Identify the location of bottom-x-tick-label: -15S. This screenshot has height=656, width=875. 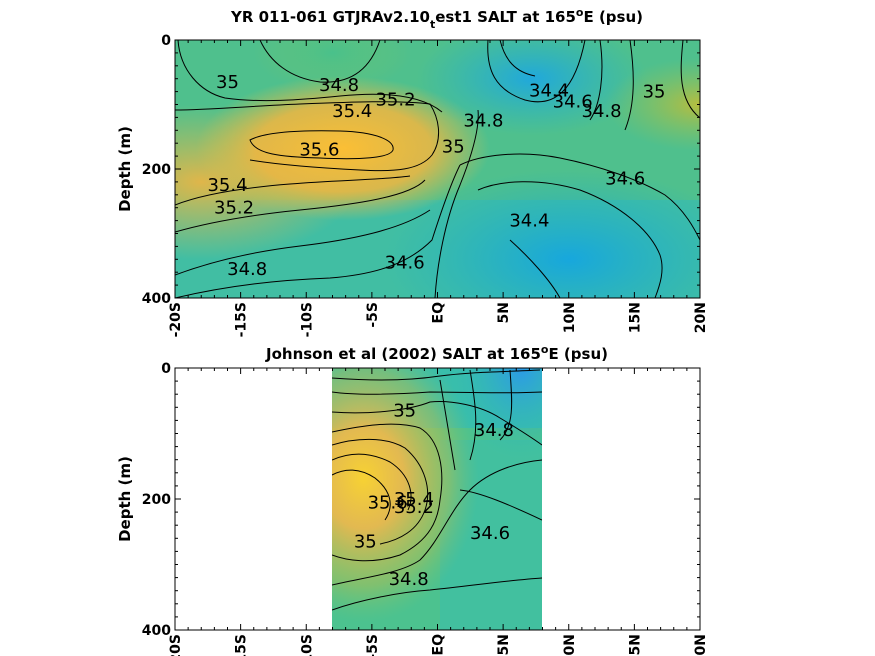
(242, 645).